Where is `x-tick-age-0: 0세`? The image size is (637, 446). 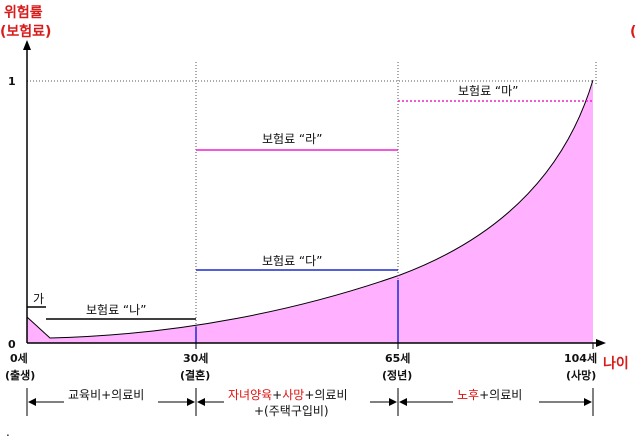
x-tick-age-0: 0세 is located at coordinates (19, 358).